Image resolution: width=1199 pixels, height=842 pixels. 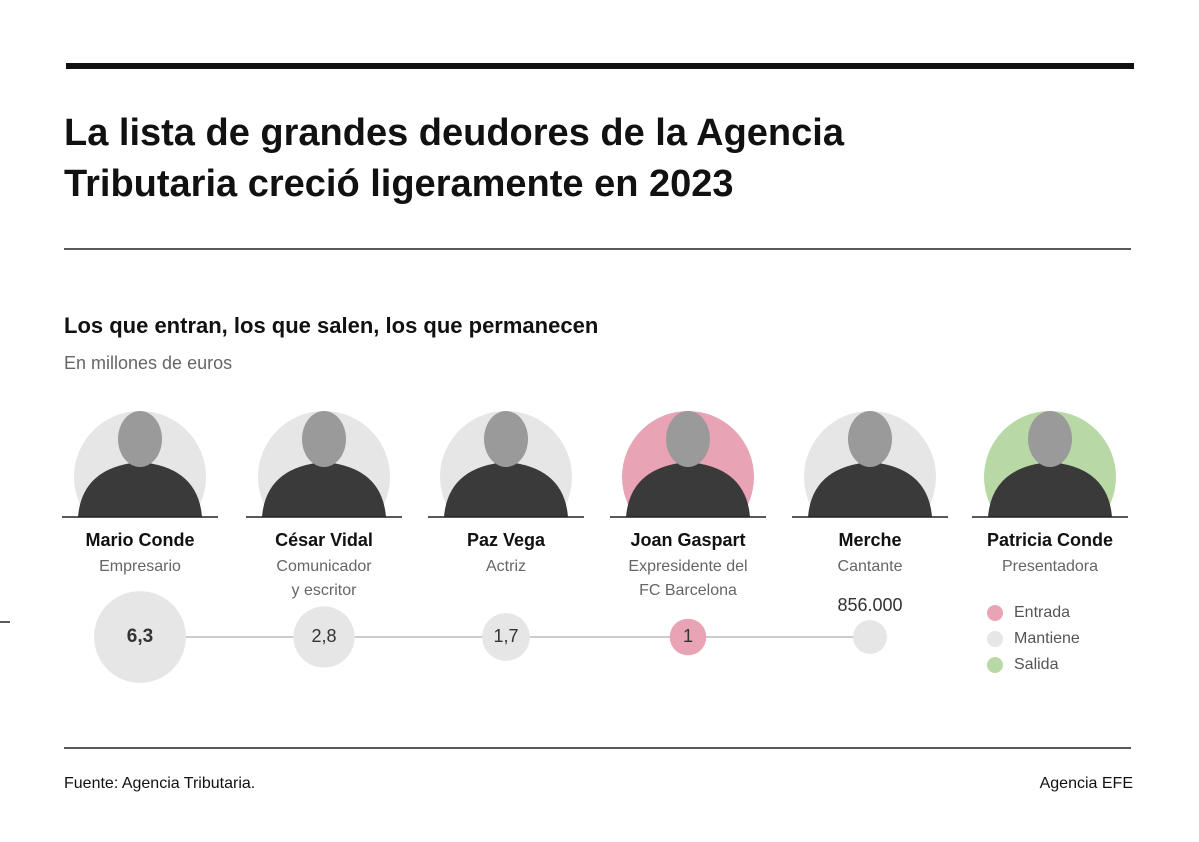 What do you see at coordinates (1047, 638) in the screenshot?
I see `legend-label: Mantiene` at bounding box center [1047, 638].